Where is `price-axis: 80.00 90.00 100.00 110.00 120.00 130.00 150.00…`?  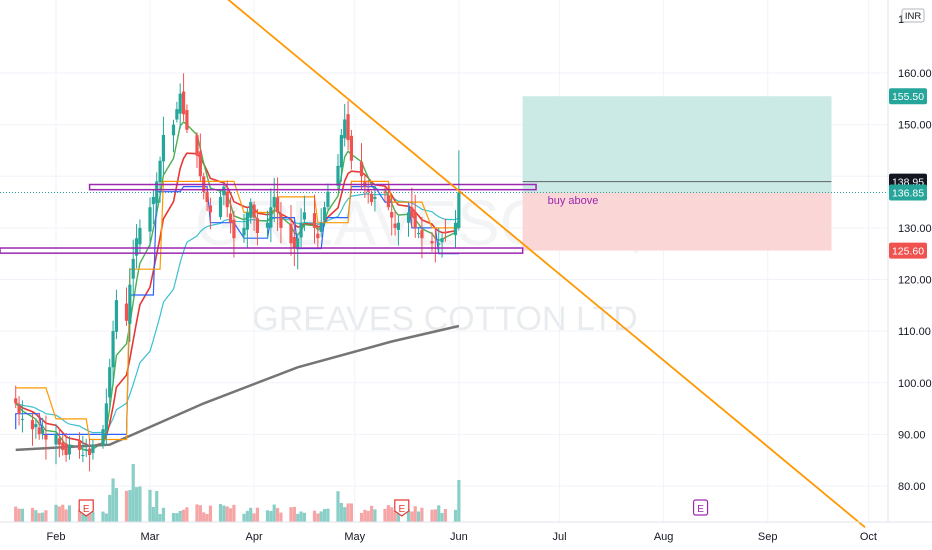
price-axis: 80.00 90.00 100.00 110.00 120.00 130.00 150.00… is located at coordinates (909, 261).